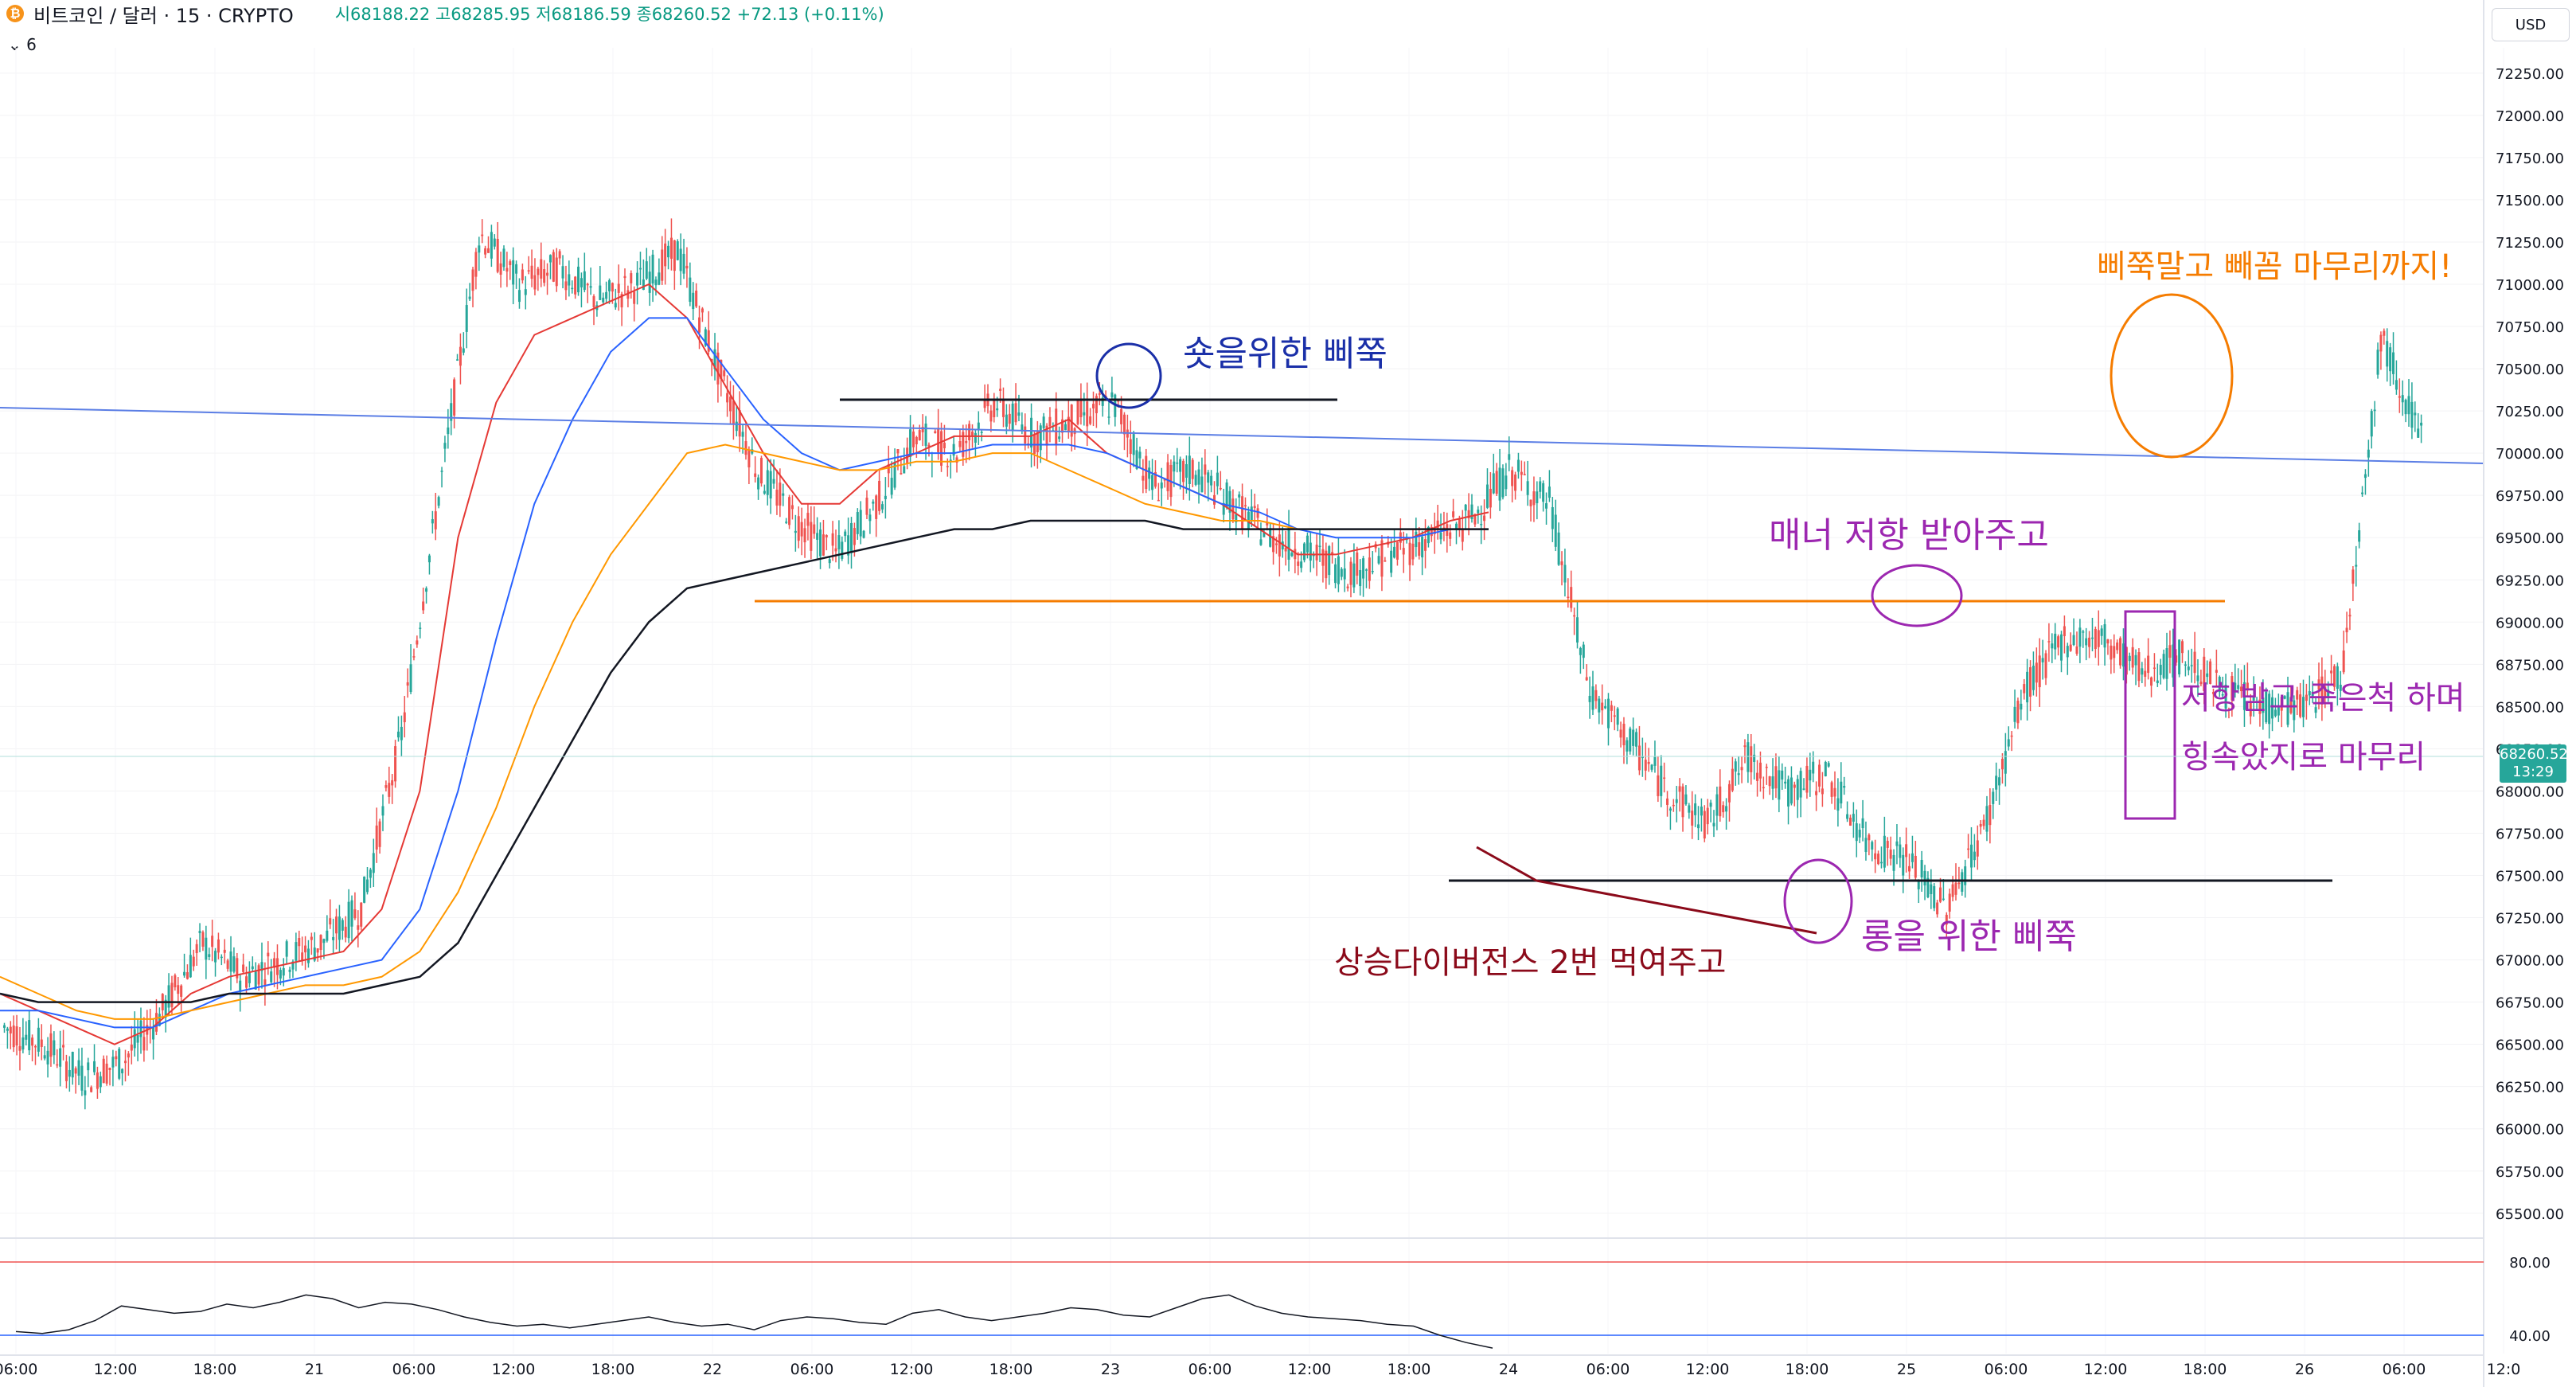  What do you see at coordinates (1506, 864) in the screenshot?
I see `divergence-line` at bounding box center [1506, 864].